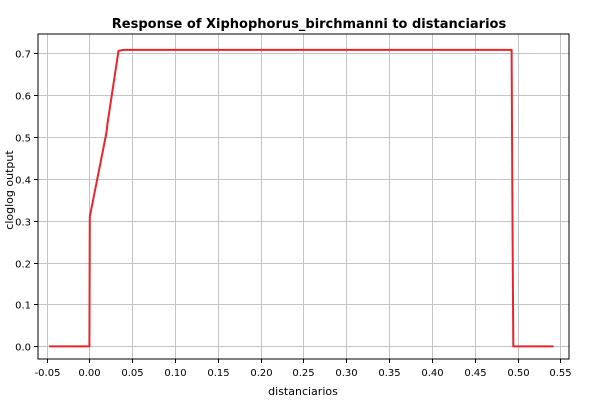 Image resolution: width=600 pixels, height=405 pixels. I want to click on y-axis-ticks: 0.0 0.1 0.2 0.3 0.4 0.5 0.6 0.7, so click(26, 202).